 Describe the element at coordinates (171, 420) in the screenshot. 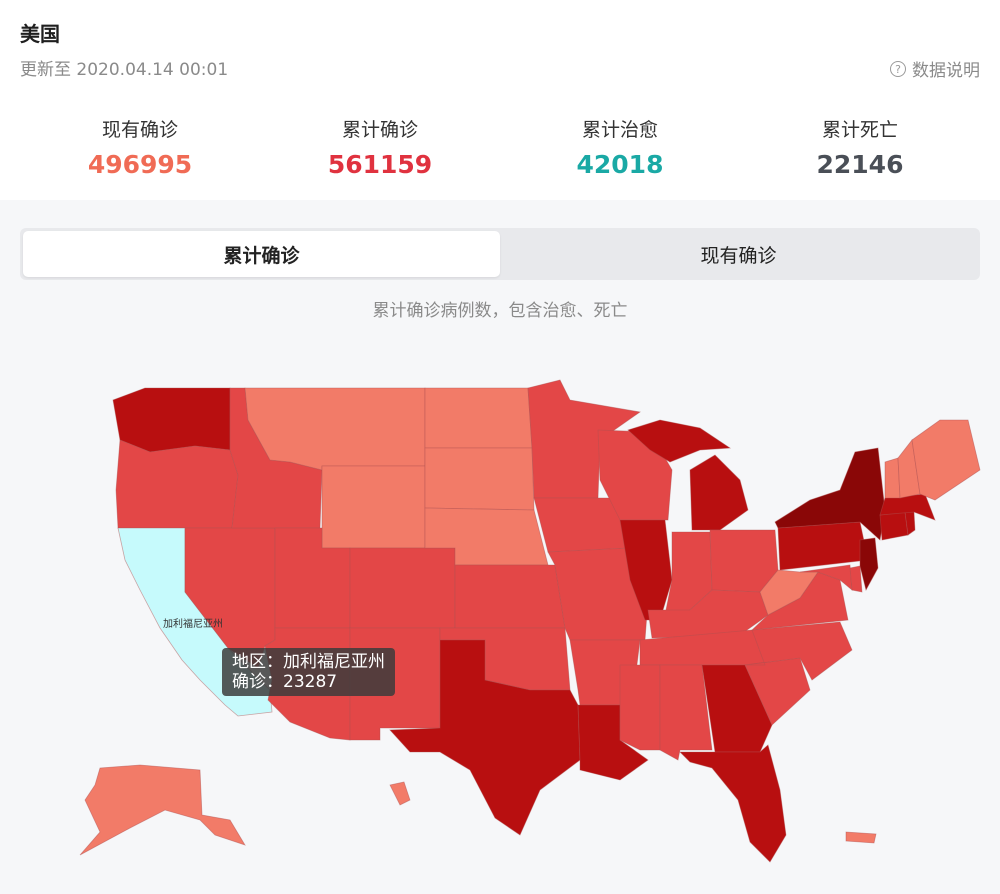

I see `state-washington` at that location.